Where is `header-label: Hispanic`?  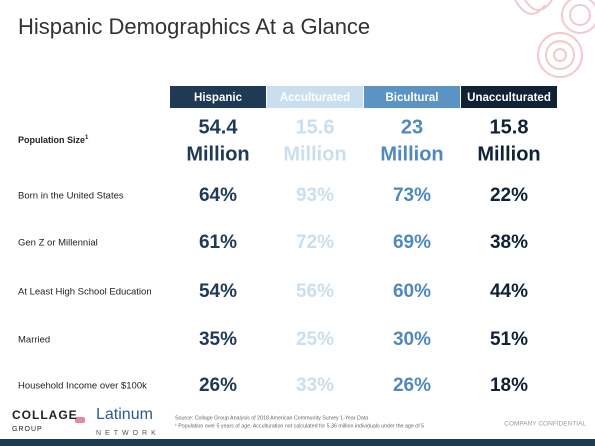
header-label: Hispanic is located at coordinates (218, 98).